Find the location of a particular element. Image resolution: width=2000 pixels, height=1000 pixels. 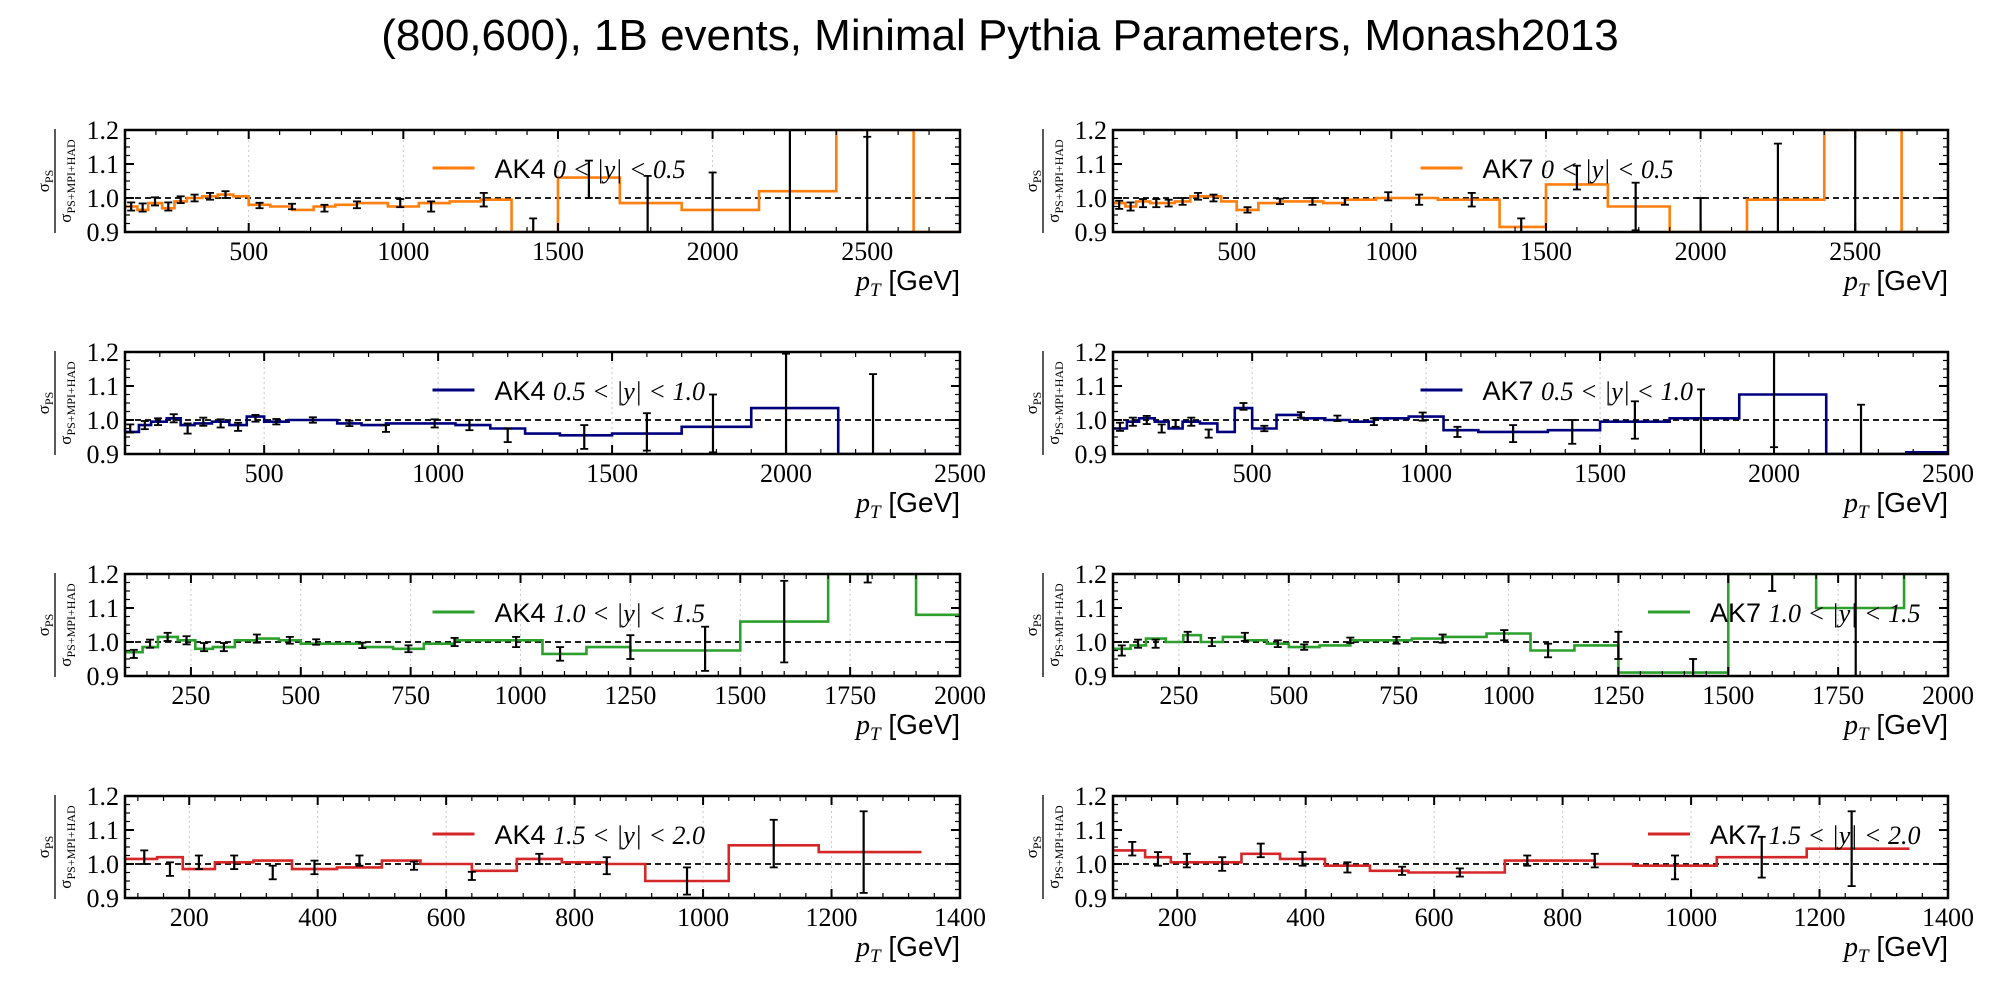

legend-label: AK7 1.0 < |y| < 1.5 is located at coordinates (1815, 613).